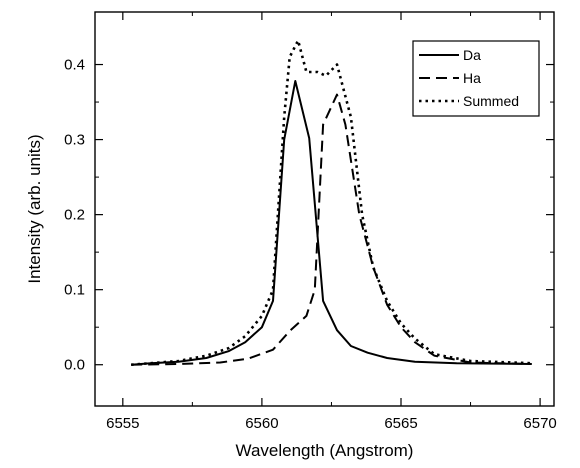 The image size is (580, 468). I want to click on legend: Da Ha Summed, so click(476, 78).